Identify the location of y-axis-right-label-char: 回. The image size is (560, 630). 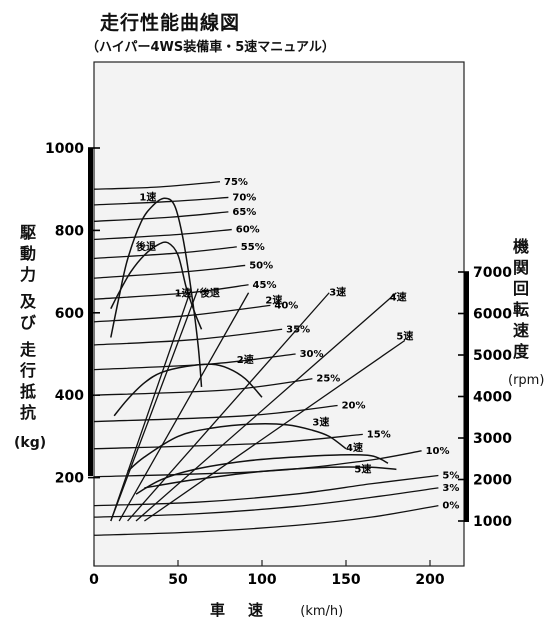
(520, 288).